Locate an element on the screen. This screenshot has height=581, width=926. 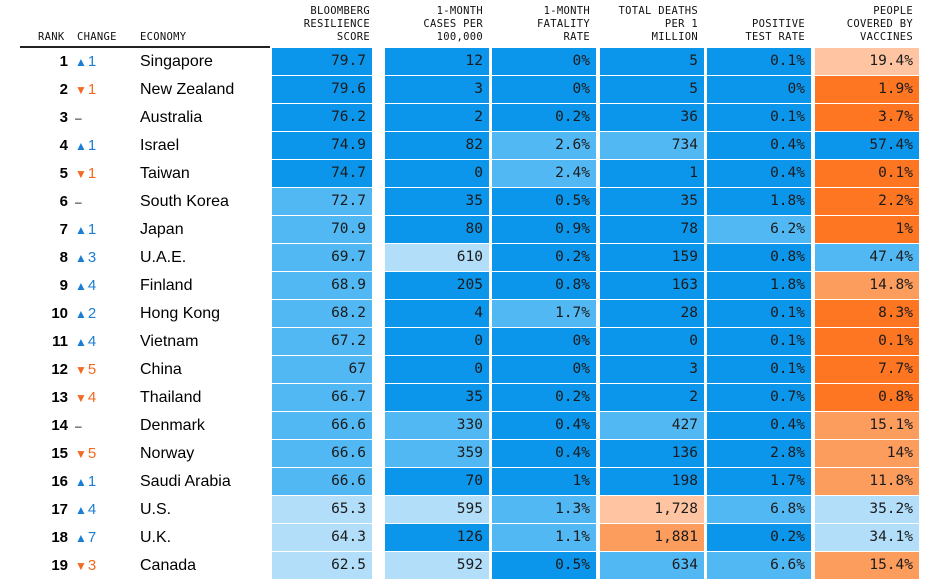
positive-cell: 2.8% is located at coordinates (759, 453).